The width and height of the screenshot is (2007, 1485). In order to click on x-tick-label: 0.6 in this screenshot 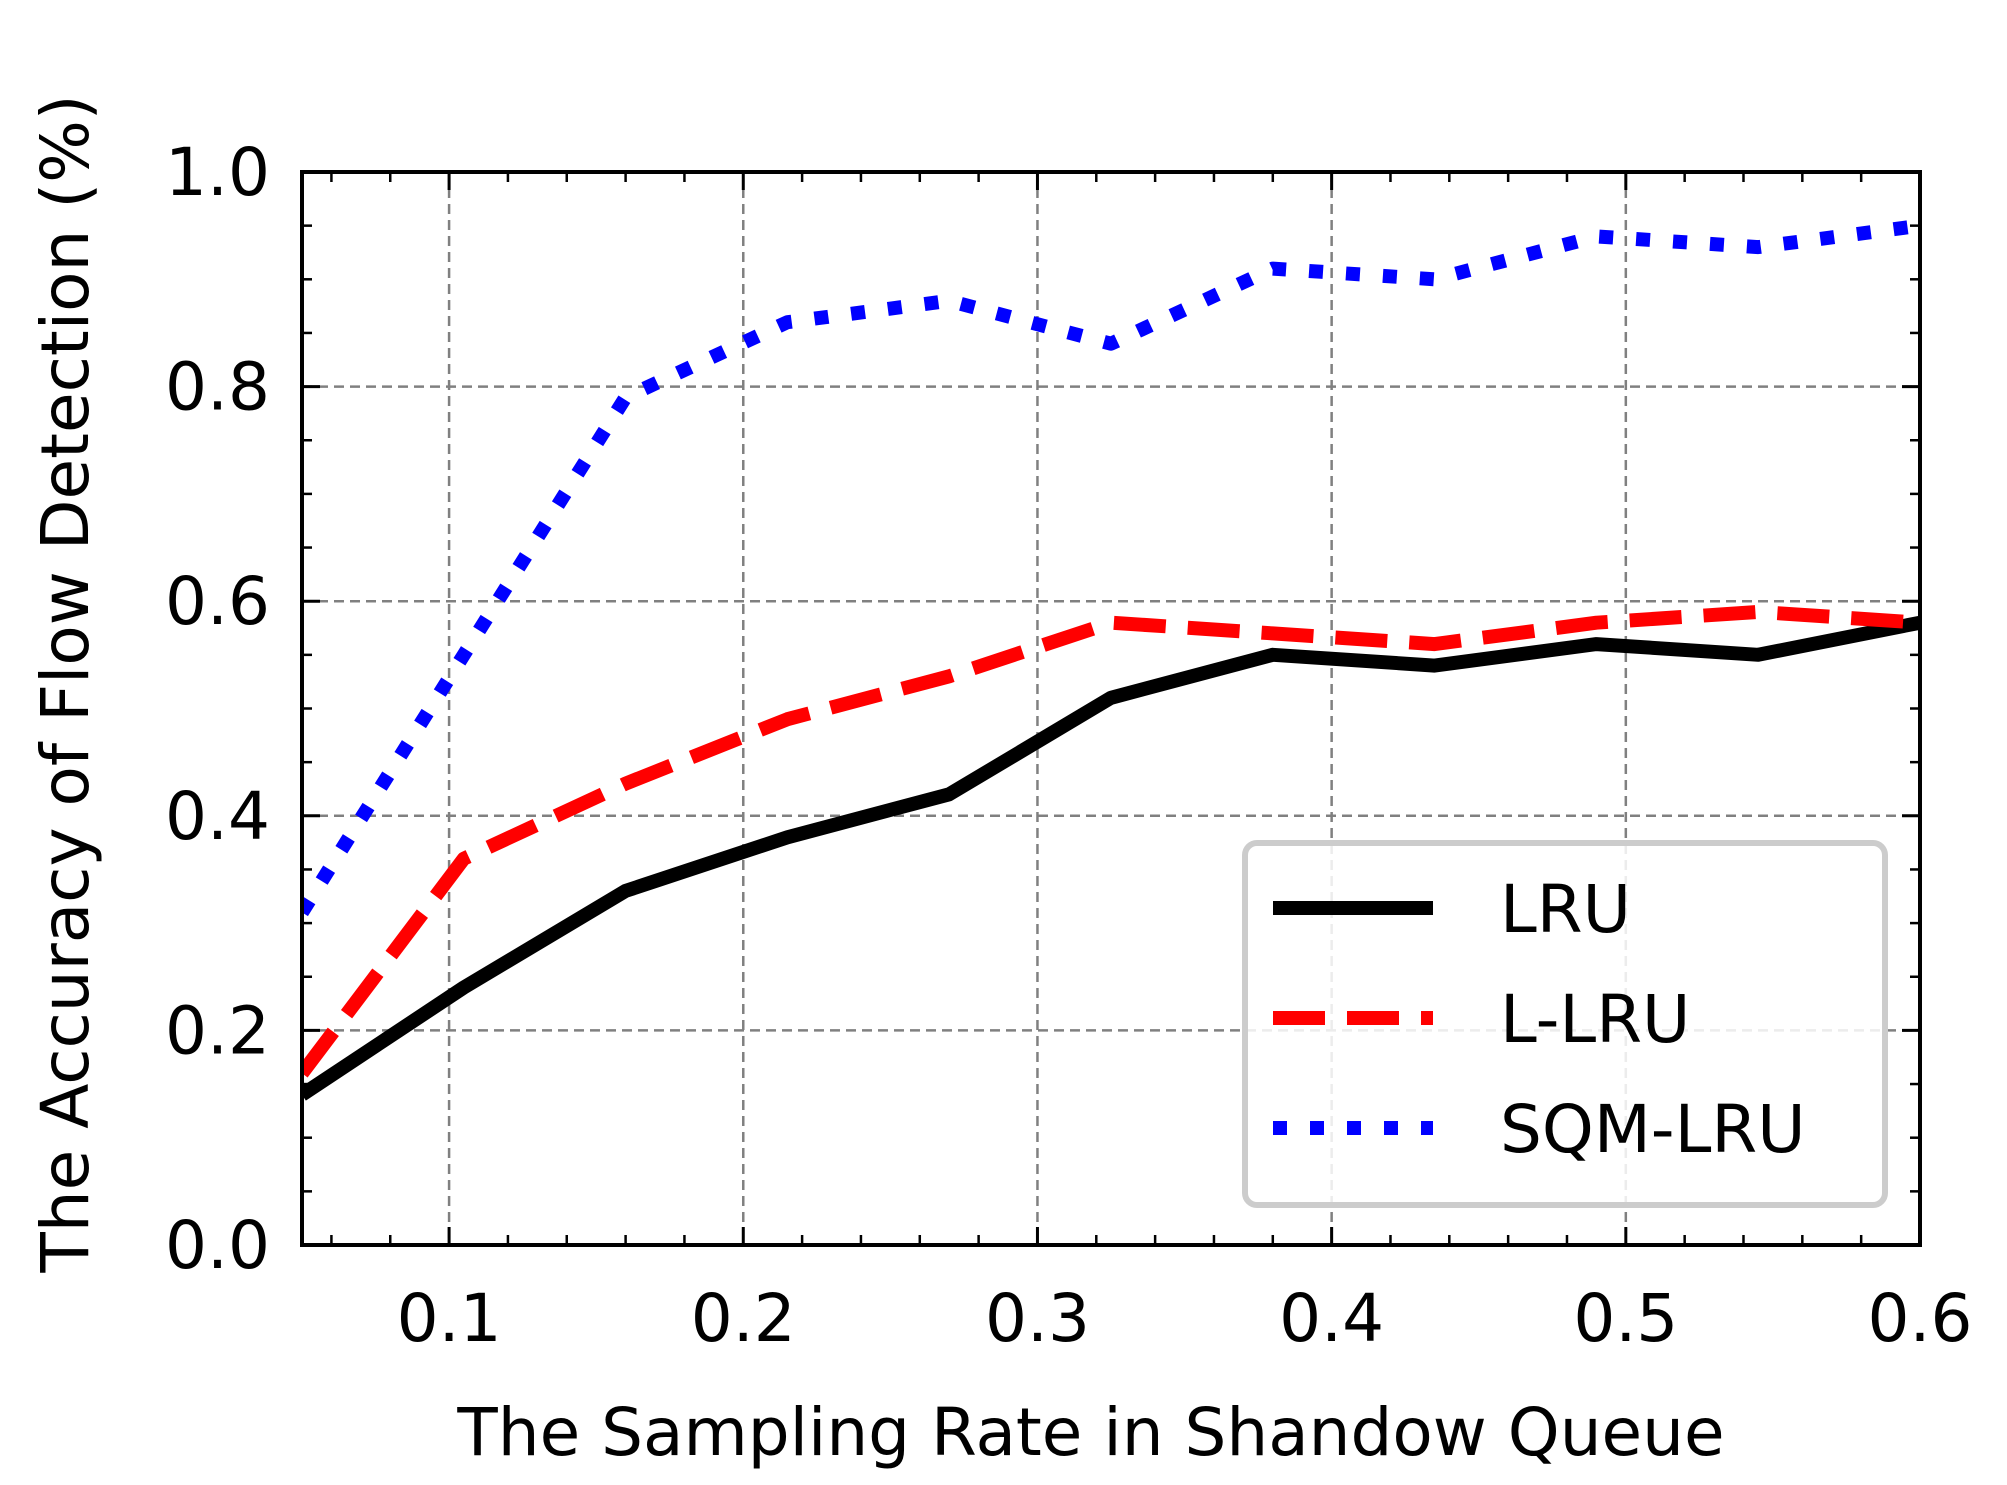, I will do `click(1920, 1318)`.